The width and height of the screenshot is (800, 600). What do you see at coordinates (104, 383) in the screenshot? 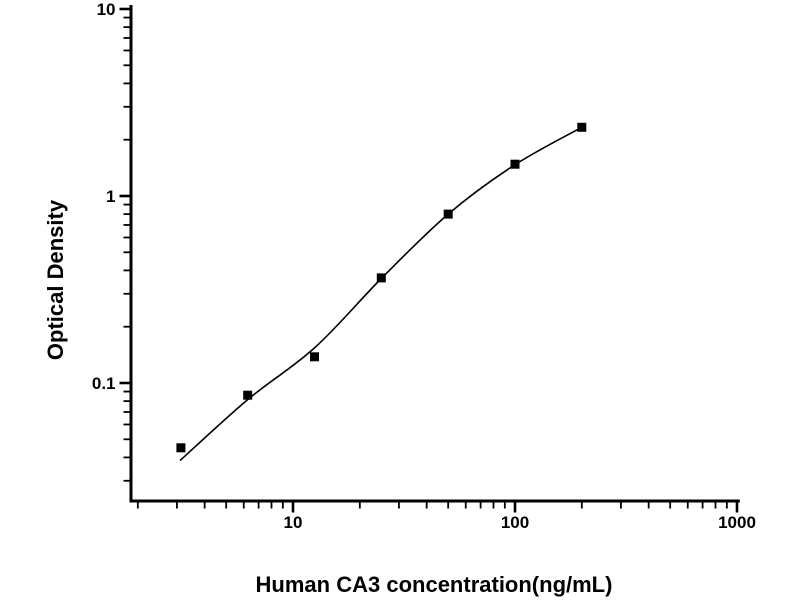
I see `y-tick-label: 0.1` at bounding box center [104, 383].